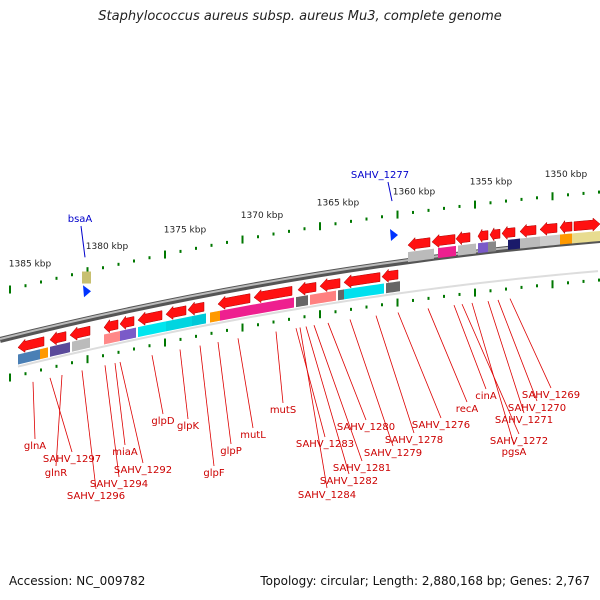 The width and height of the screenshot is (600, 600). Describe the element at coordinates (566, 175) in the screenshot. I see `scale-label: 1350 kbp` at that location.